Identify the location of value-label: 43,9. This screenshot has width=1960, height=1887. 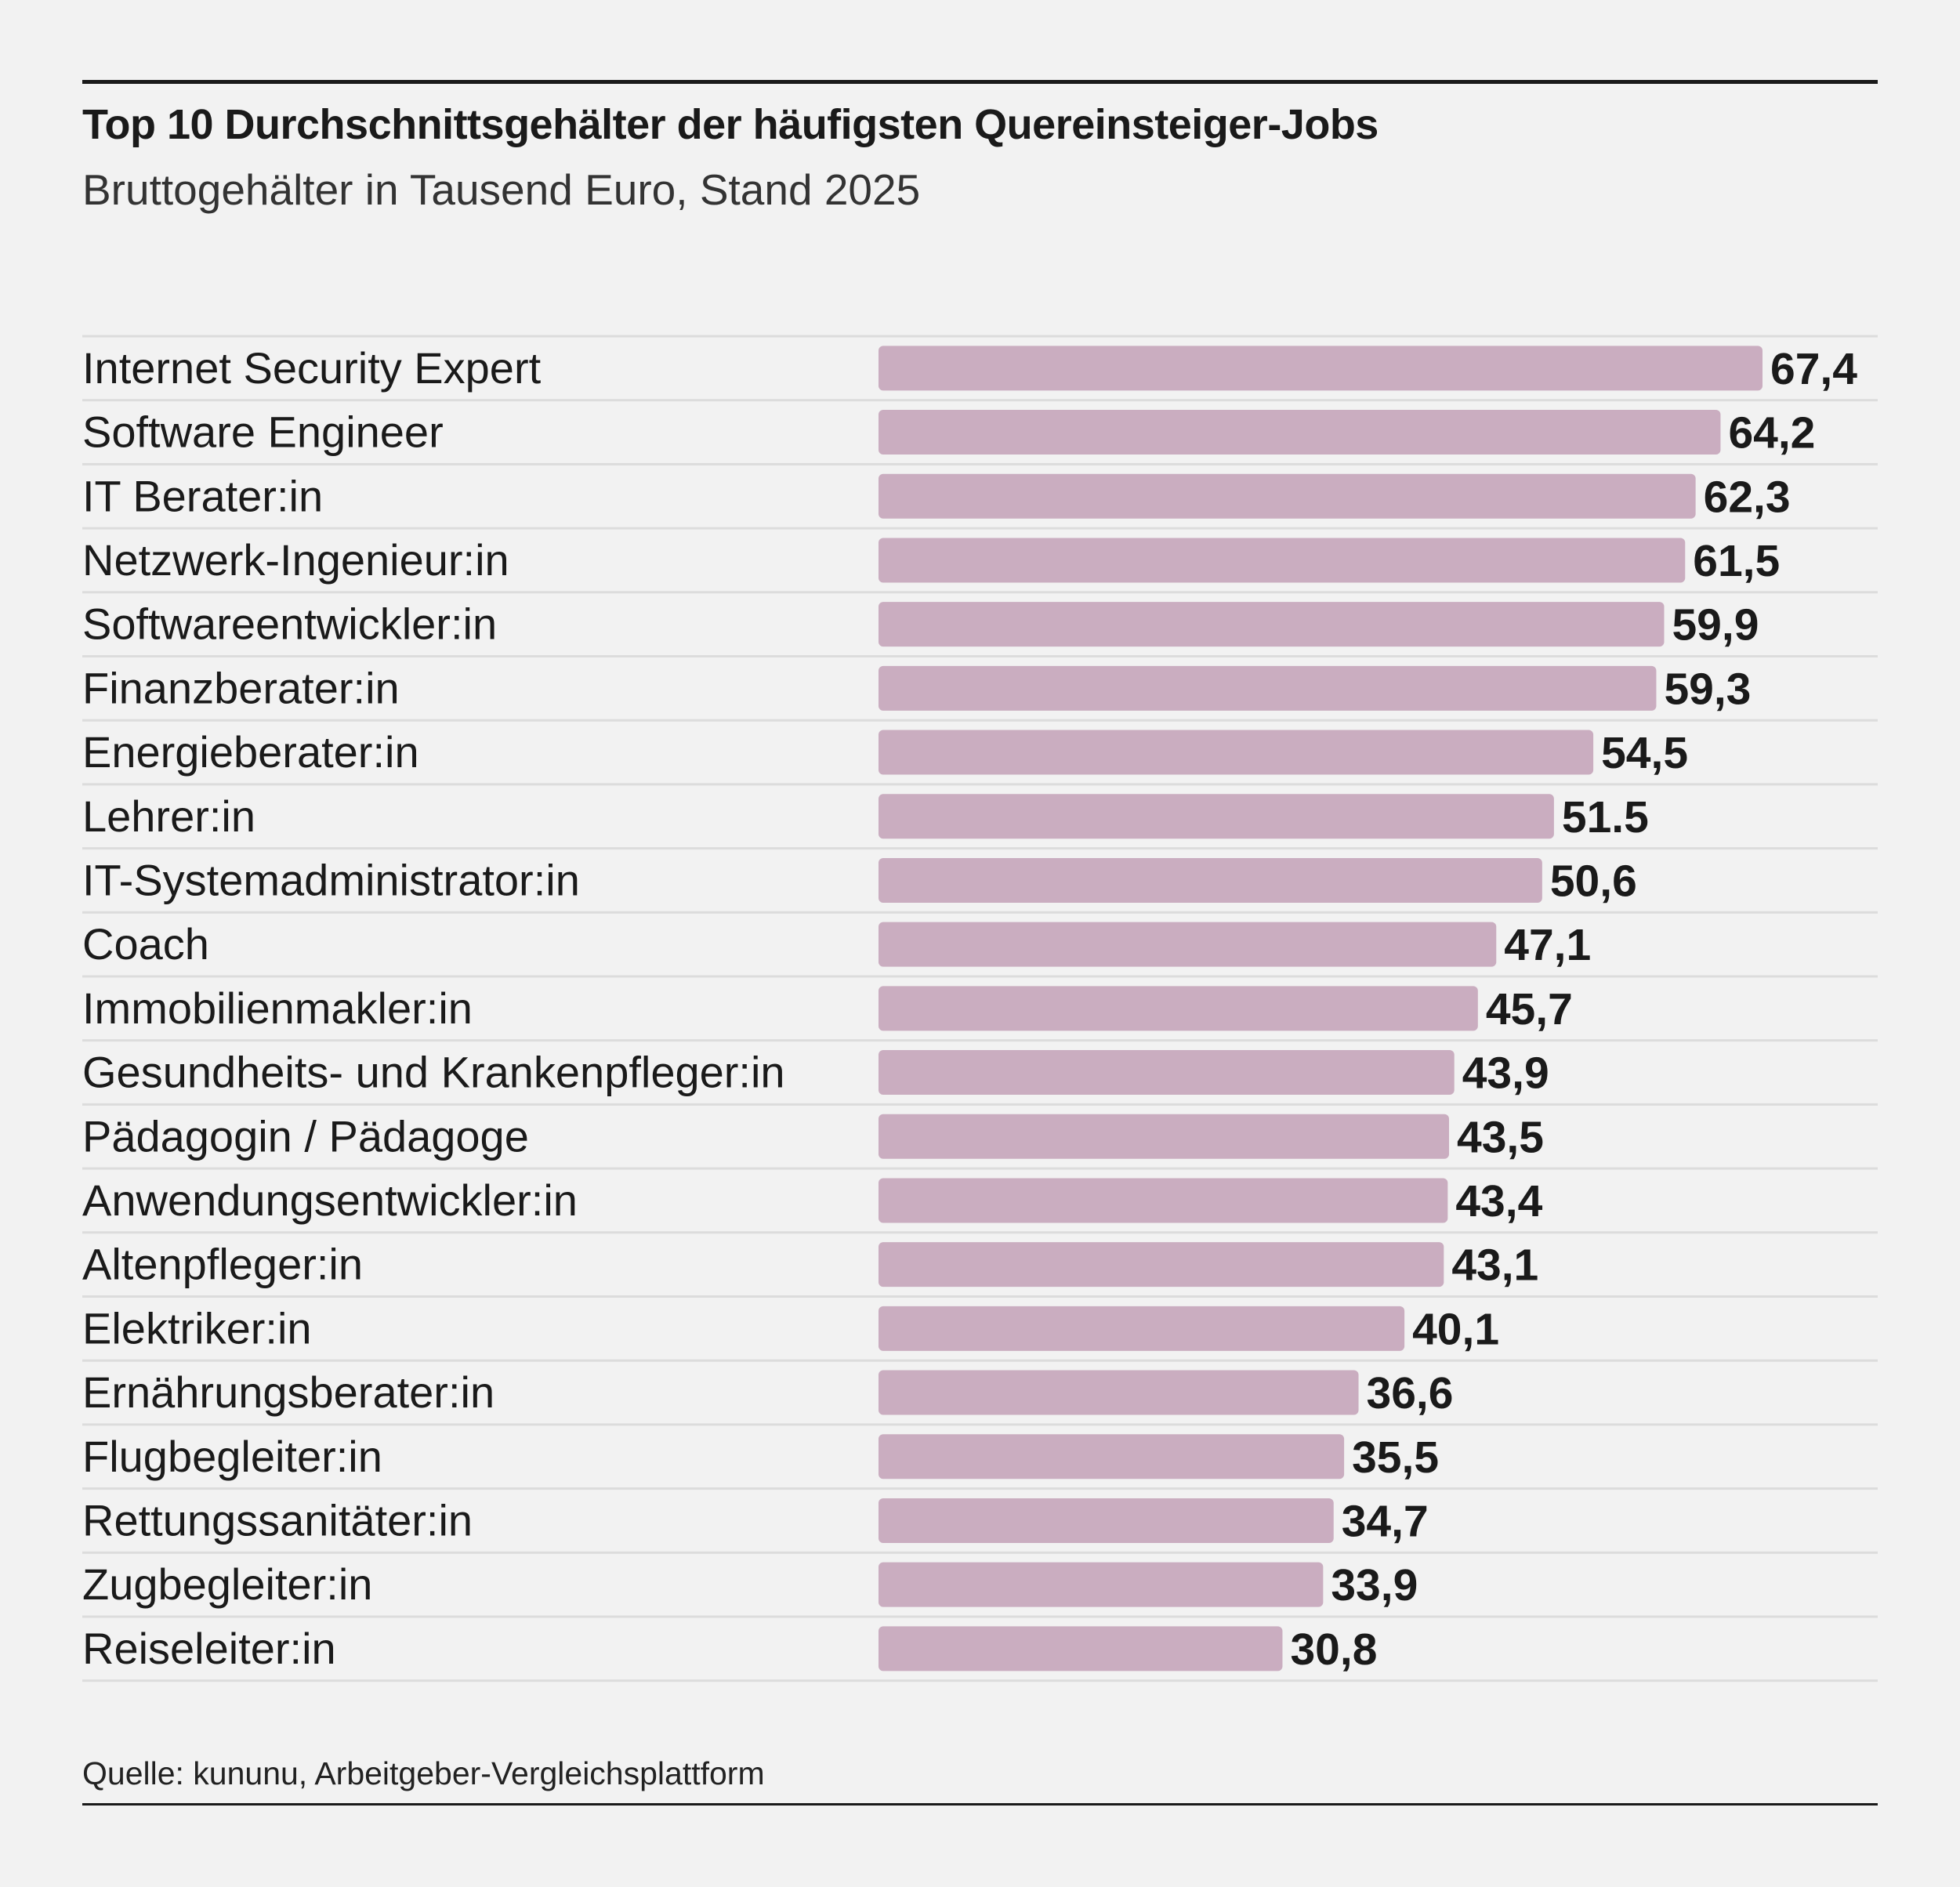
(1505, 1074).